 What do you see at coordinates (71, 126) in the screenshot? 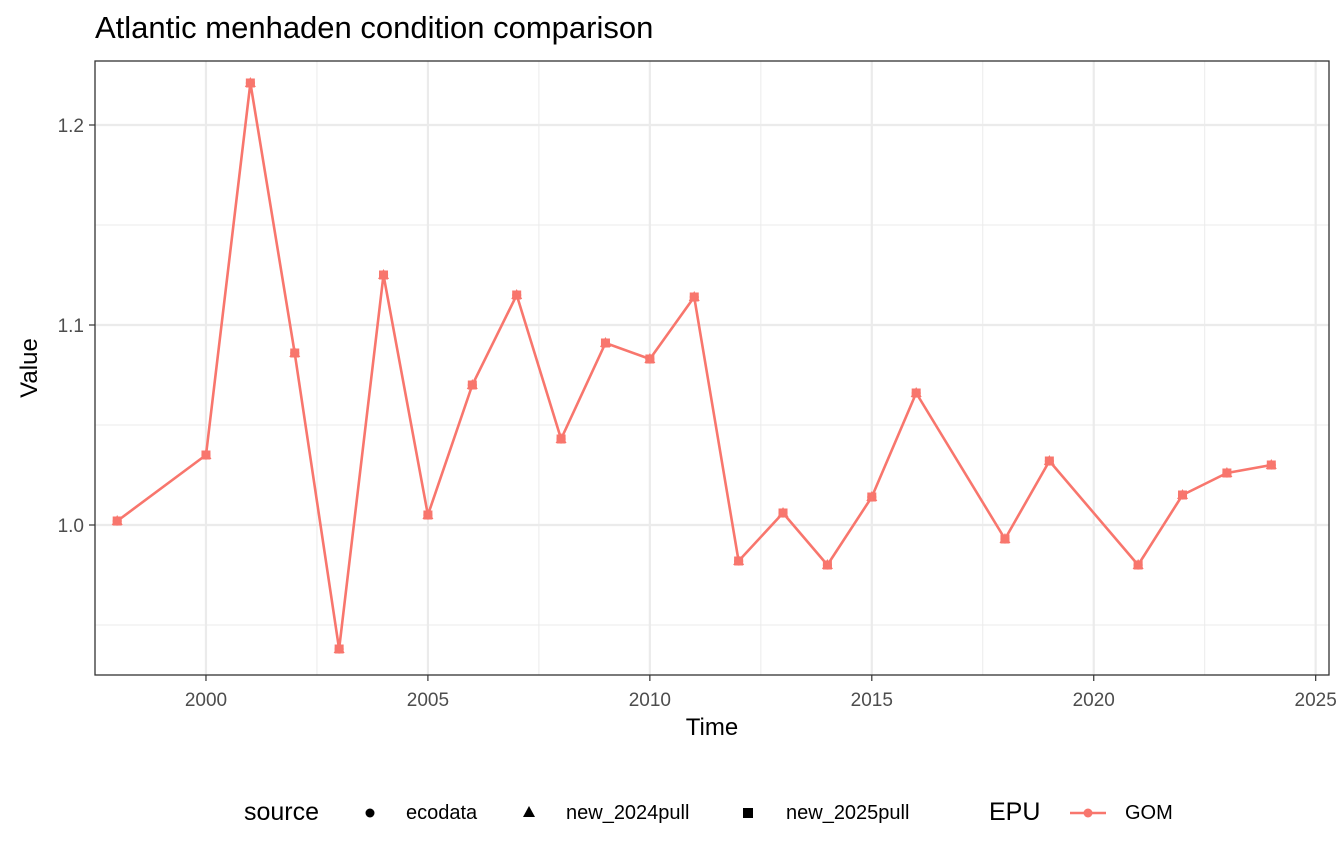
I see `y-tick-label: 1.2` at bounding box center [71, 126].